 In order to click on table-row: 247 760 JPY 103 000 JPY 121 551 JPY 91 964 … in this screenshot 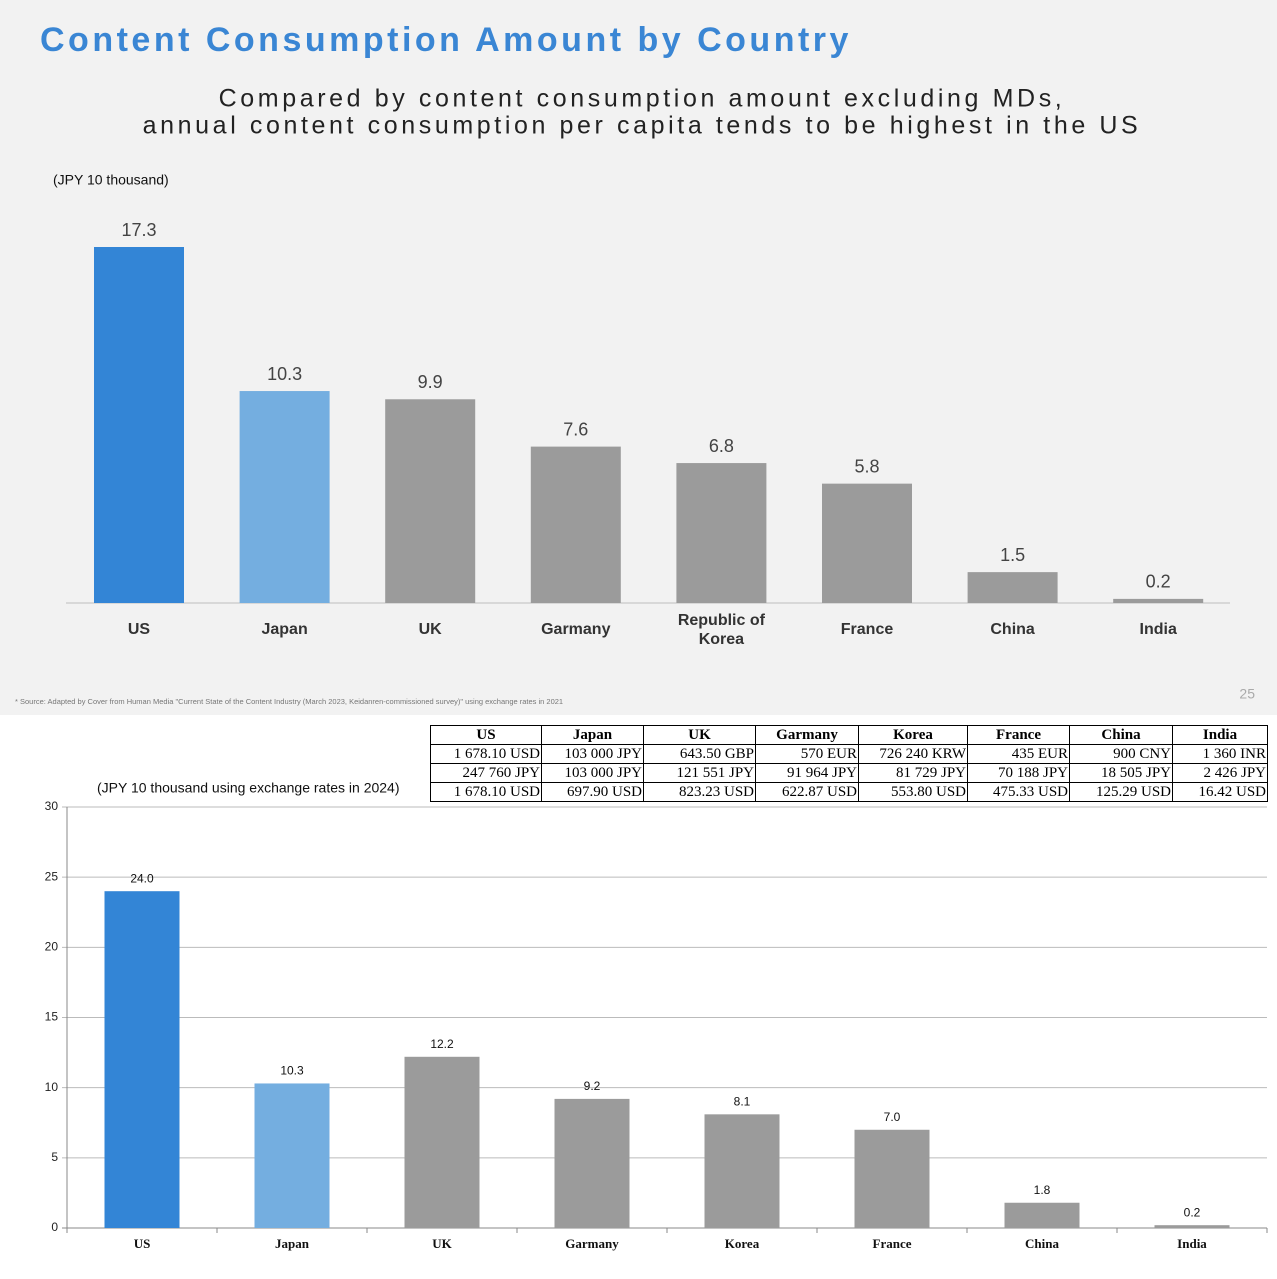, I will do `click(849, 773)`.